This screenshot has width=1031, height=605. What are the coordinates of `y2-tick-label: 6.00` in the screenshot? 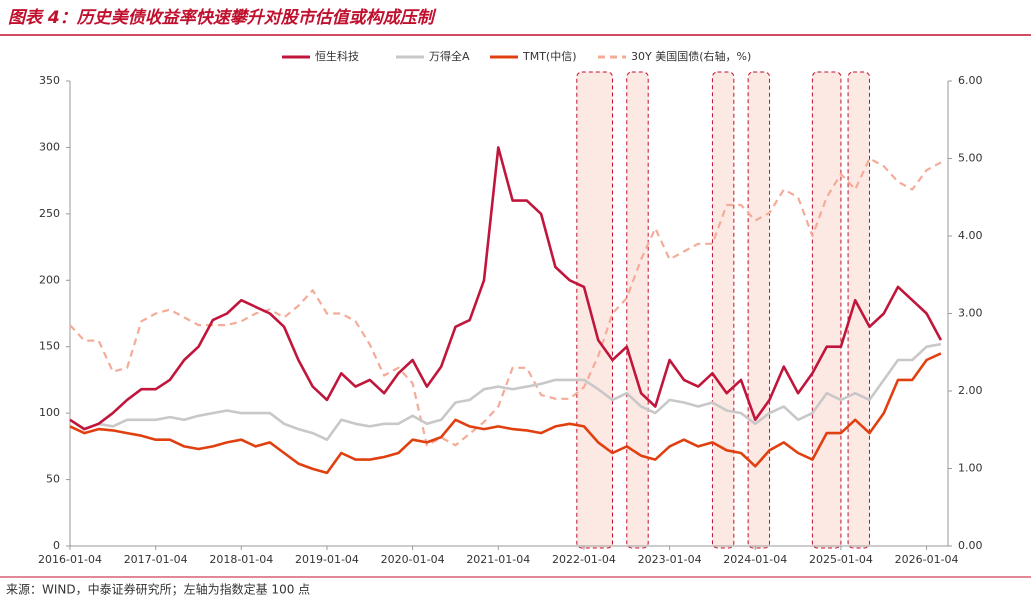 It's located at (970, 80).